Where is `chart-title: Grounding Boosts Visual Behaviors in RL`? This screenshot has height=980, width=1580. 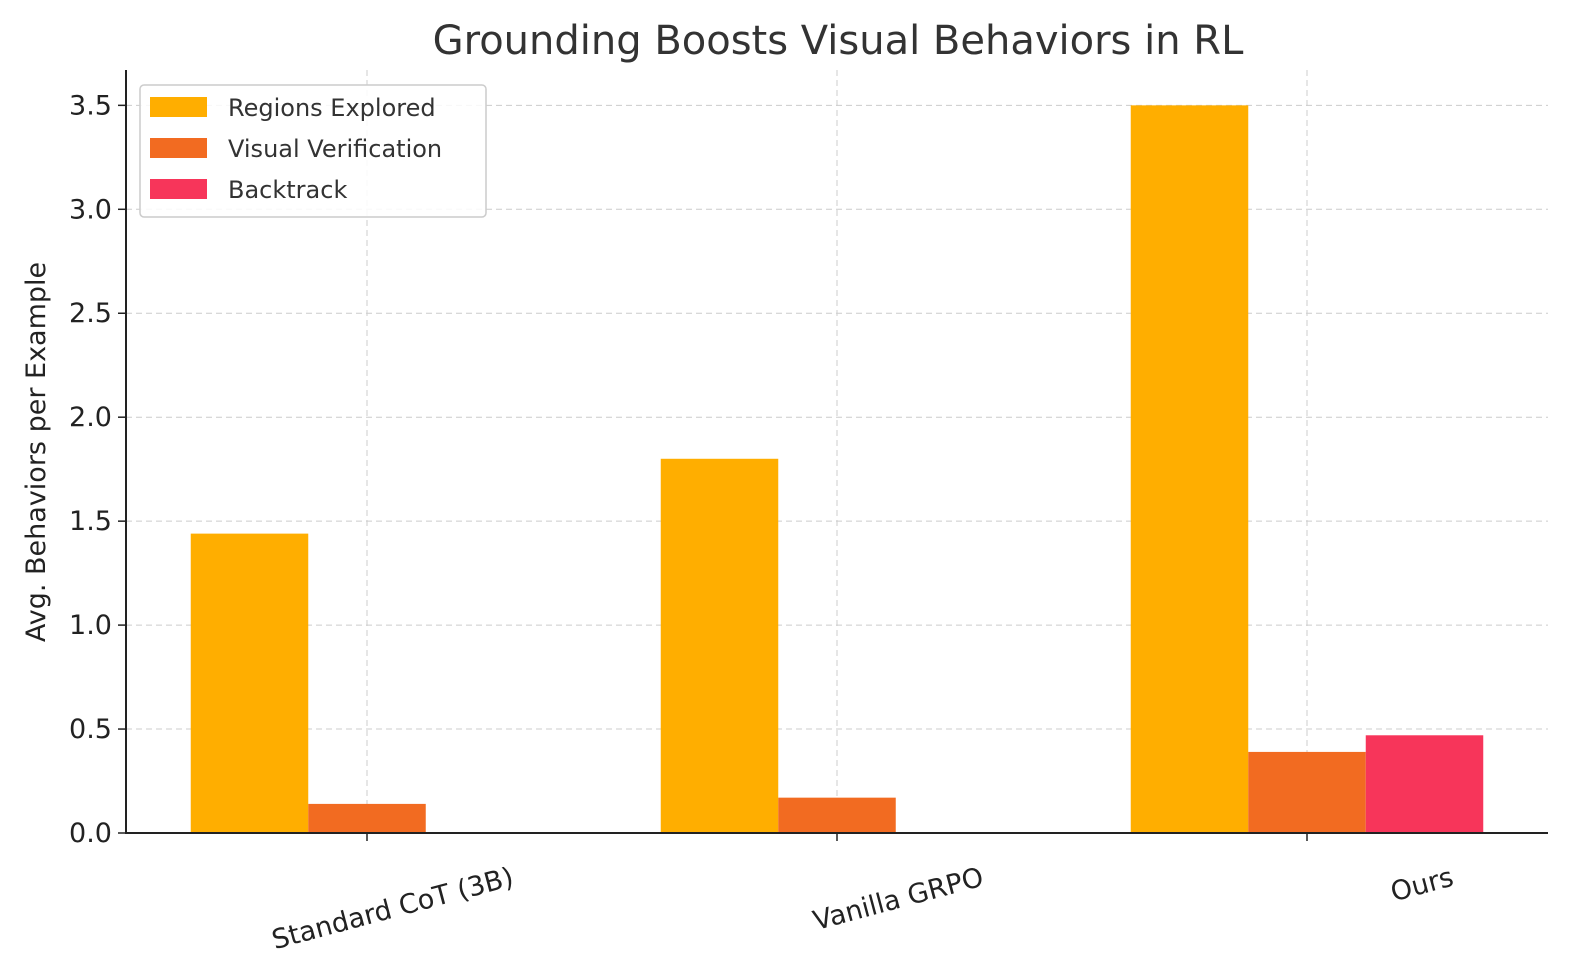
chart-title: Grounding Boosts Visual Behaviors in RL is located at coordinates (838, 41).